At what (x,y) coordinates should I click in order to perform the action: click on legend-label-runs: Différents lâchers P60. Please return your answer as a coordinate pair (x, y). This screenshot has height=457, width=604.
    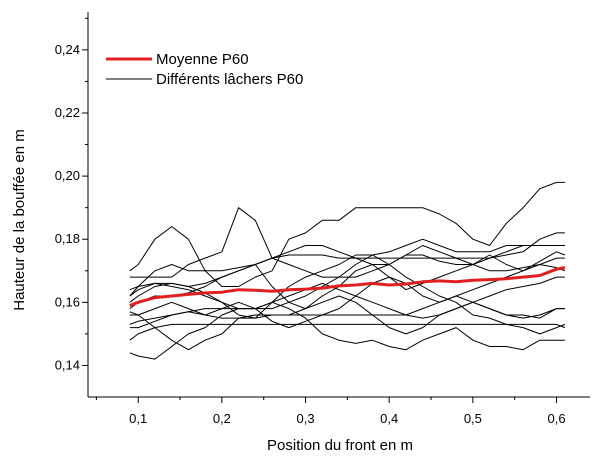
    Looking at the image, I should click on (229, 79).